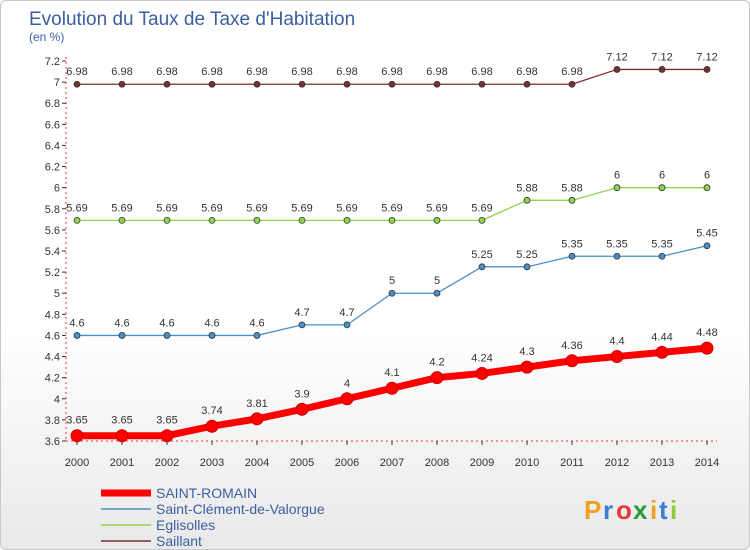 The image size is (750, 550). Describe the element at coordinates (57, 83) in the screenshot. I see `y-tick-label: 7` at that location.